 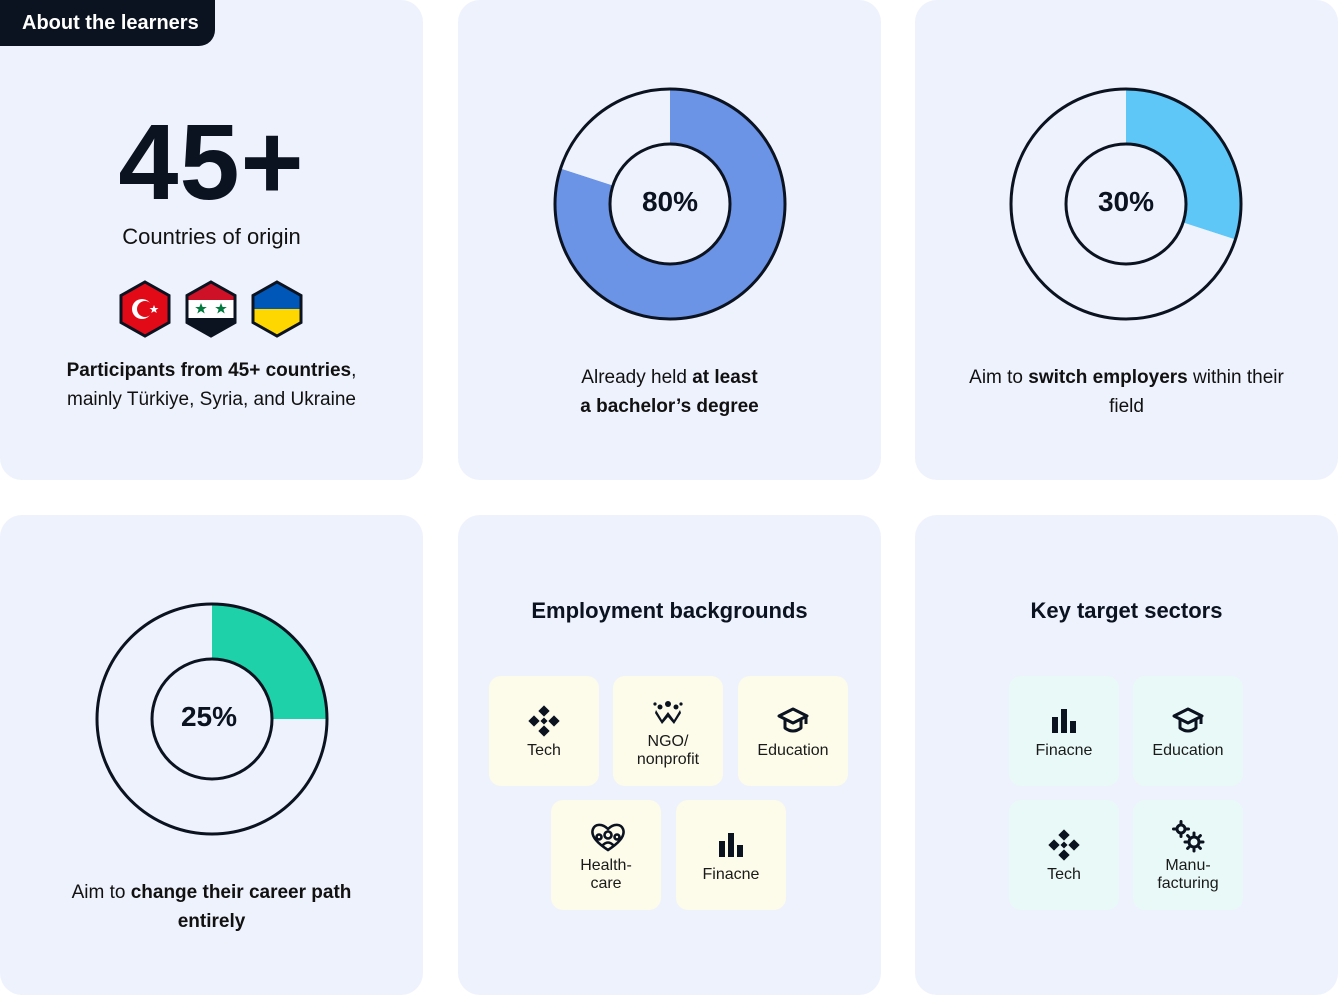 I want to click on employment-tile-tech-label: Tech, so click(x=544, y=750).